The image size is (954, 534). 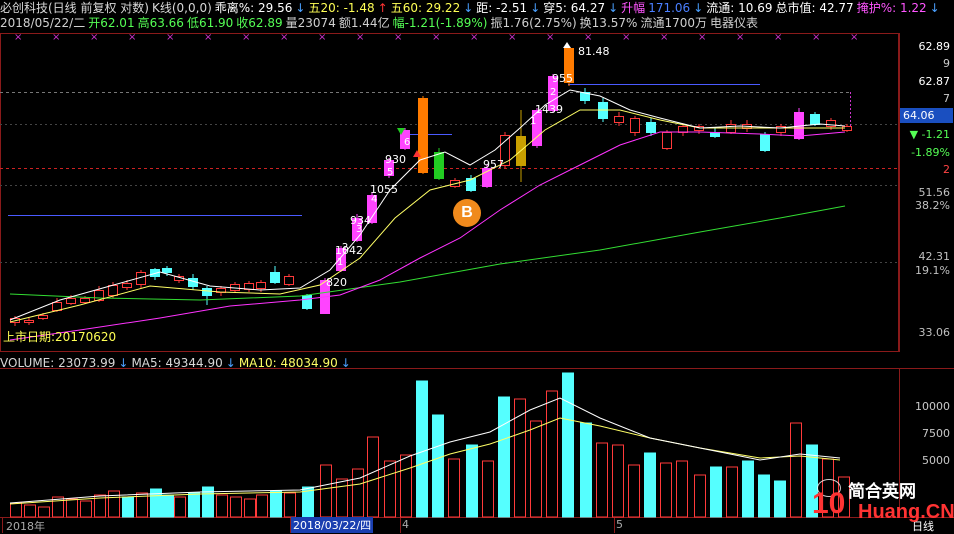 I want to click on date-axis-selected: 2018/03/22/四, so click(x=332, y=525).